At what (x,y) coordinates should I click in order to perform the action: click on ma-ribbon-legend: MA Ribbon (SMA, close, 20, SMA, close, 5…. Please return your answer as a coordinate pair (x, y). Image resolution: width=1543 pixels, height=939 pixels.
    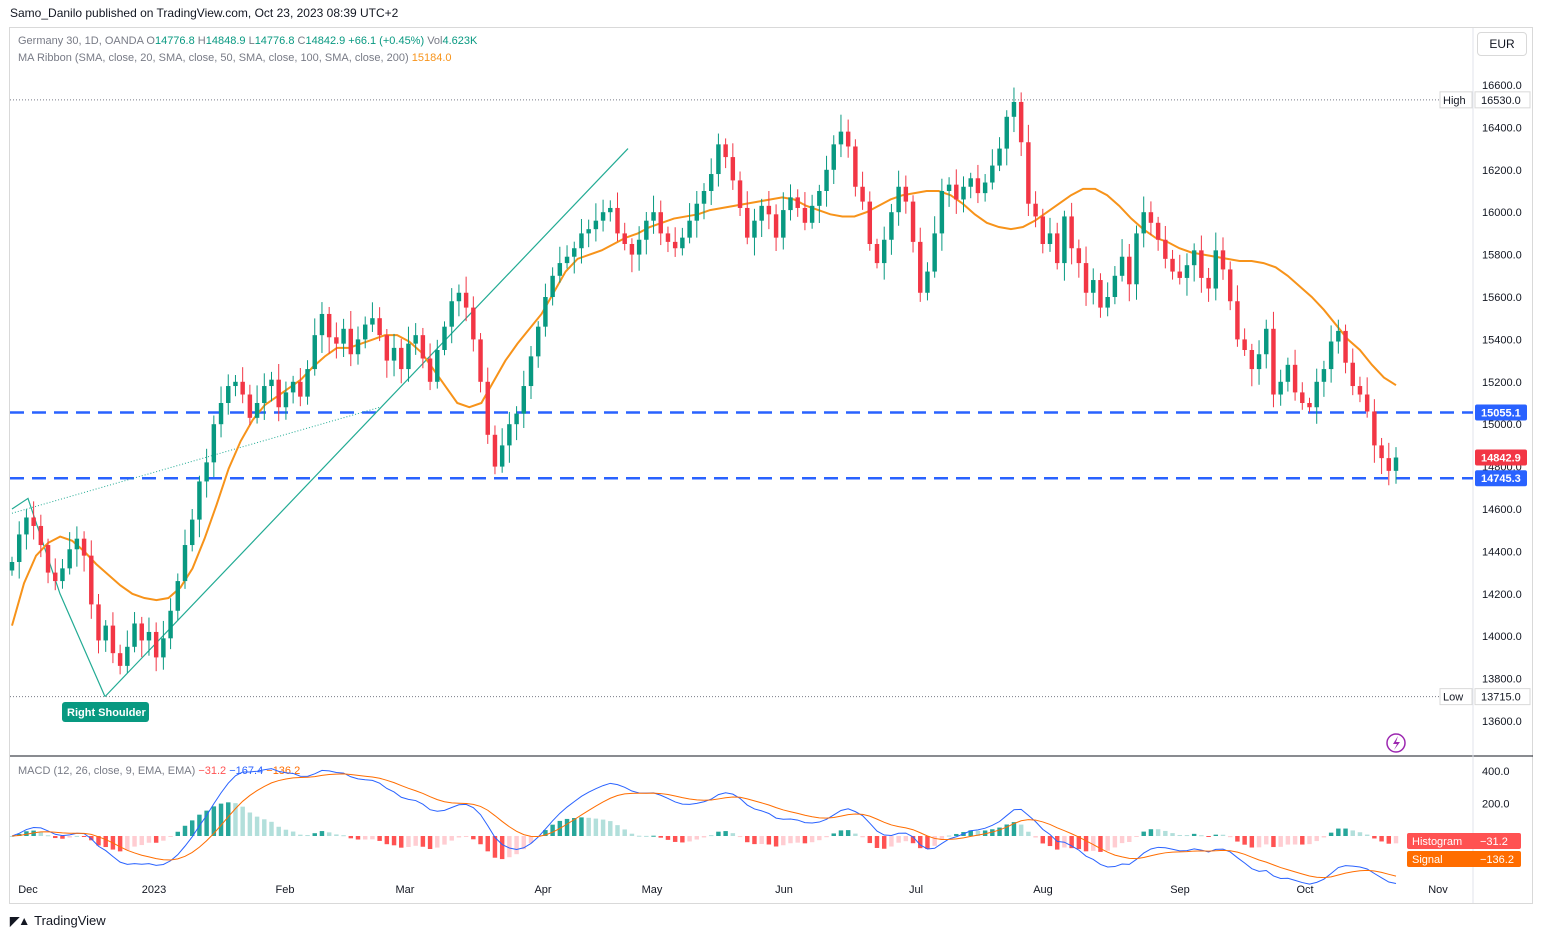
    Looking at the image, I should click on (235, 58).